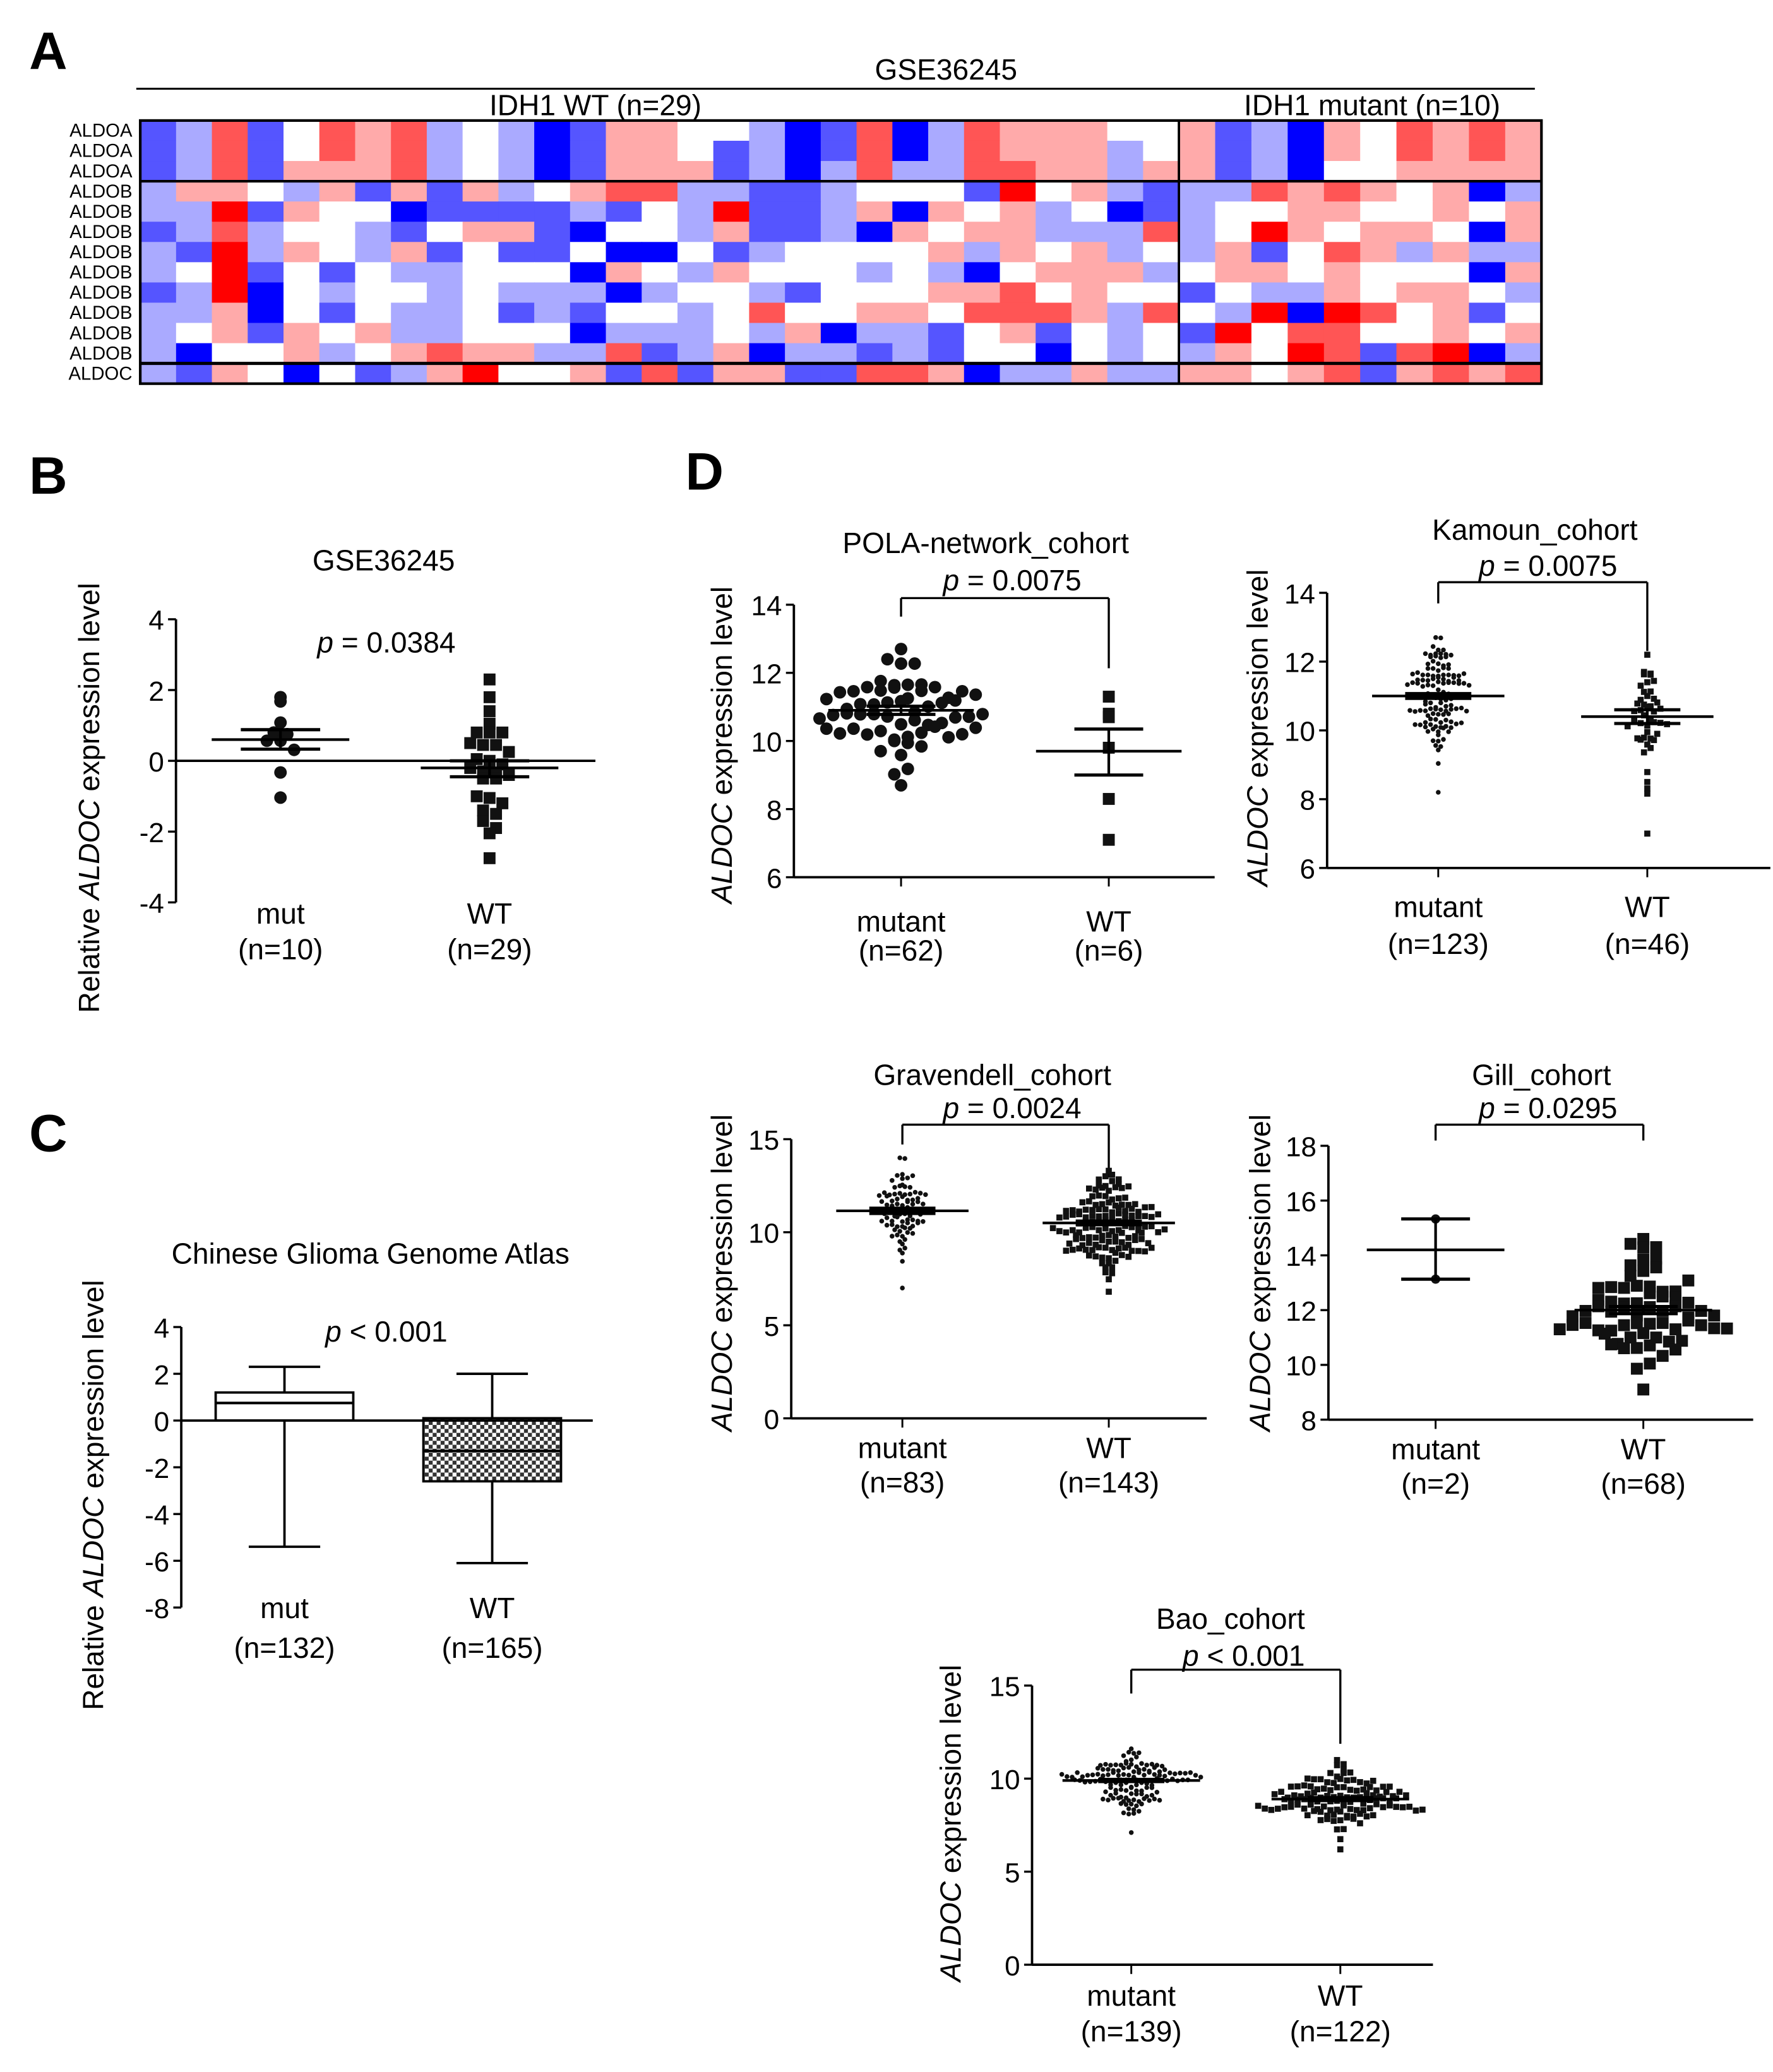  What do you see at coordinates (771, 1326) in the screenshot?
I see `y-tick-label: 5` at bounding box center [771, 1326].